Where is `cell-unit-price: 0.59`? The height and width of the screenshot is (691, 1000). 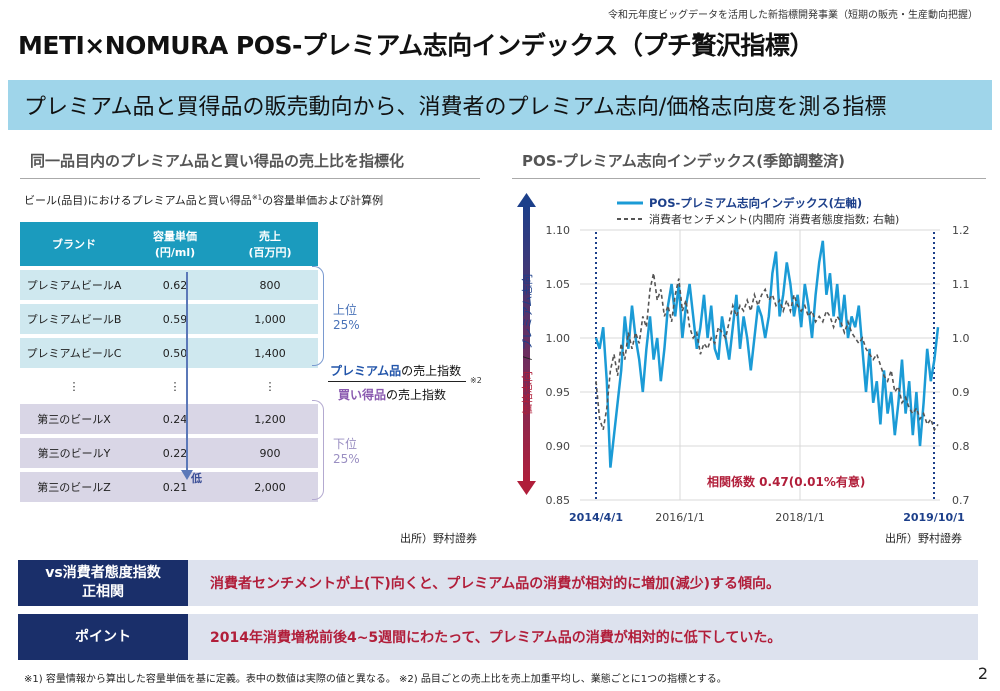 cell-unit-price: 0.59 is located at coordinates (175, 319).